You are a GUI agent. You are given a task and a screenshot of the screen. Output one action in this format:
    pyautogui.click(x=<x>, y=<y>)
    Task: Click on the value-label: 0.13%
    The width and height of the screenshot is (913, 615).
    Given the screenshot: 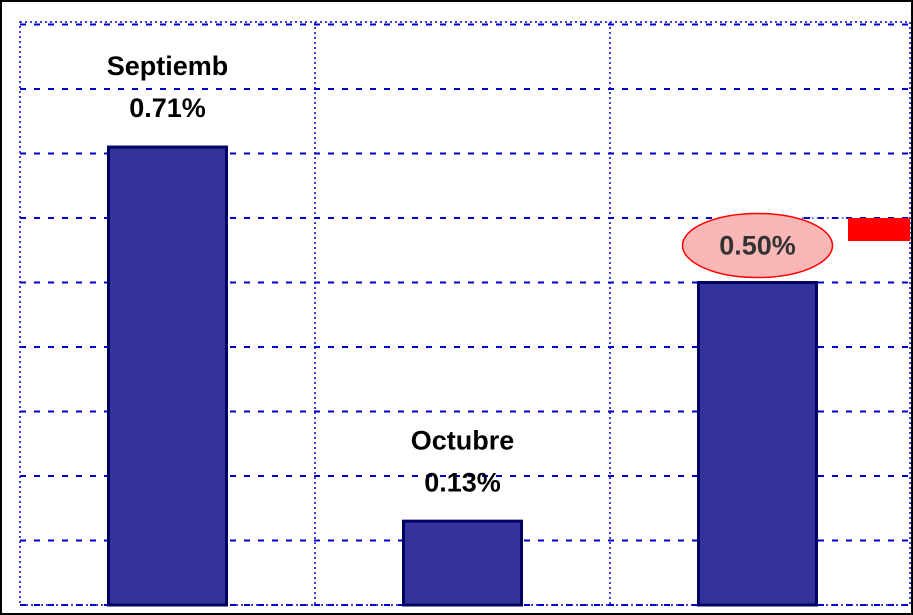 What is the action you would take?
    pyautogui.click(x=462, y=482)
    